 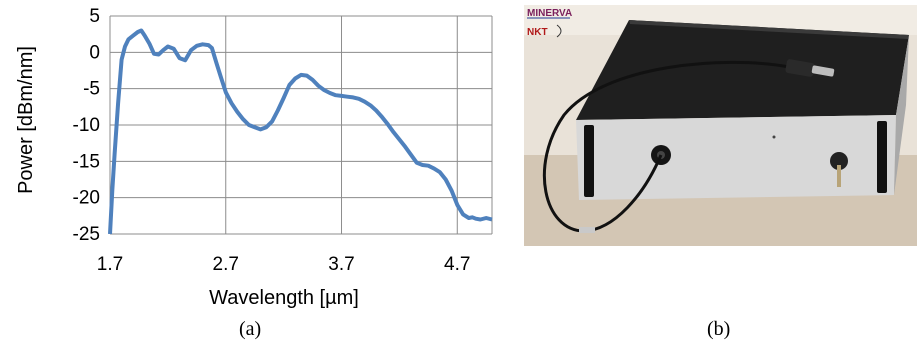 I want to click on right-handle, so click(x=882, y=157).